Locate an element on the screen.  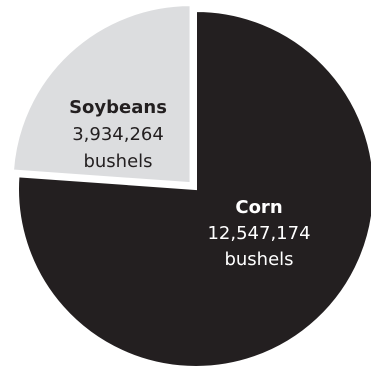
slice-unit-corn: bushels is located at coordinates (258, 259).